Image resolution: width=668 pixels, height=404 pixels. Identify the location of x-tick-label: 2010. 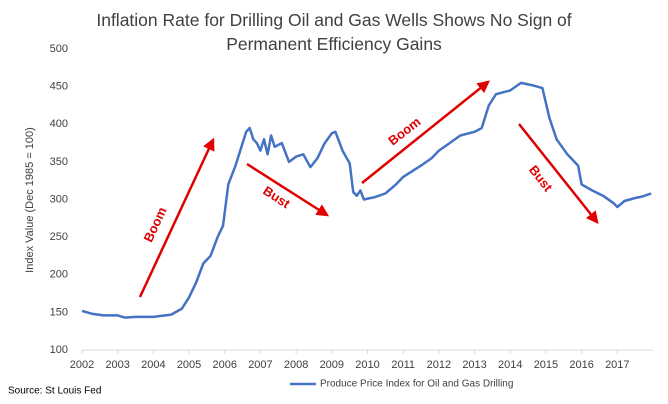
(367, 365).